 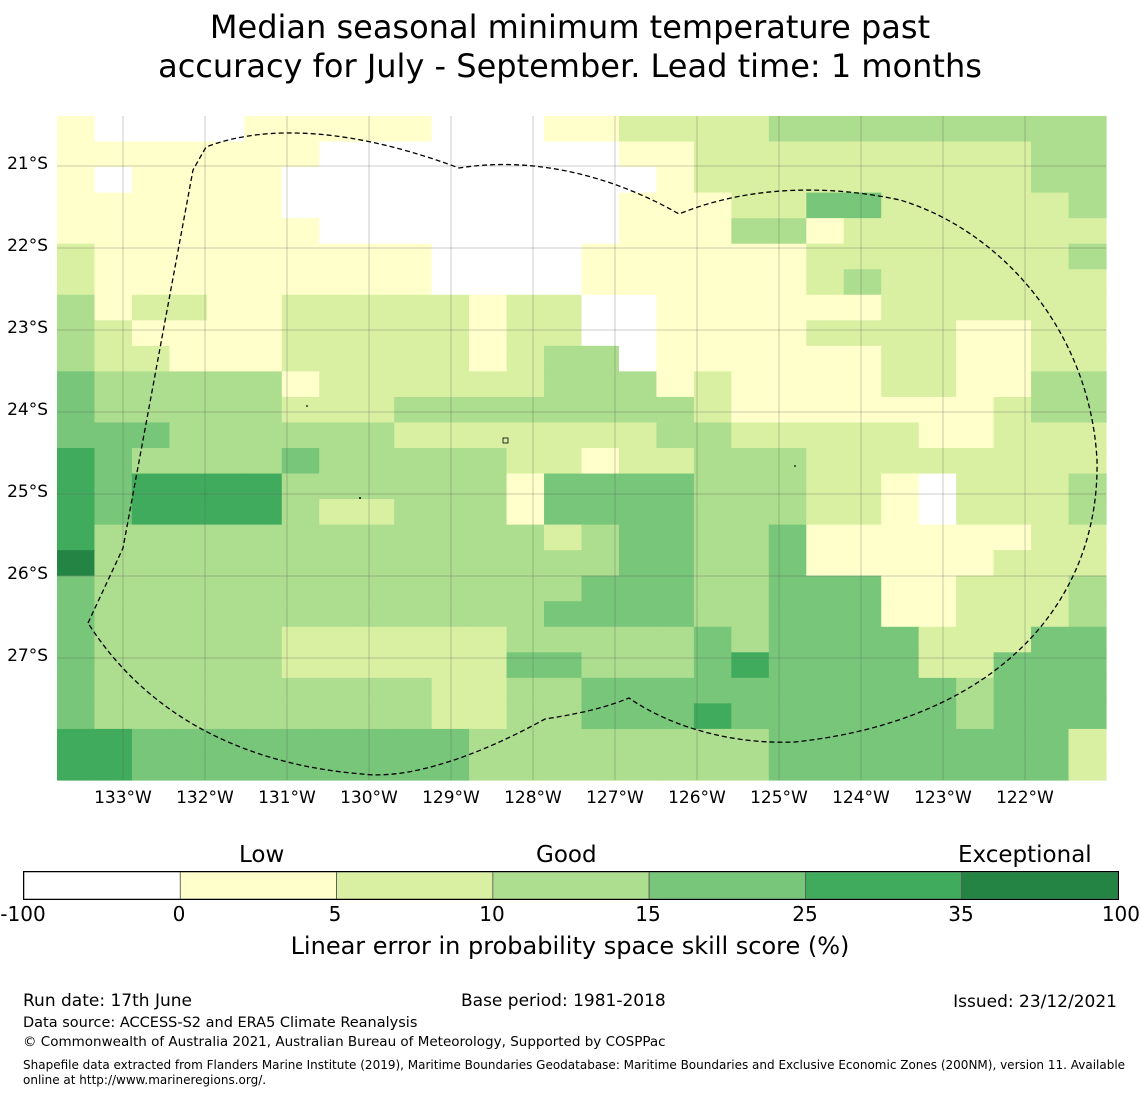 What do you see at coordinates (335, 914) in the screenshot?
I see `legend-tick: 5` at bounding box center [335, 914].